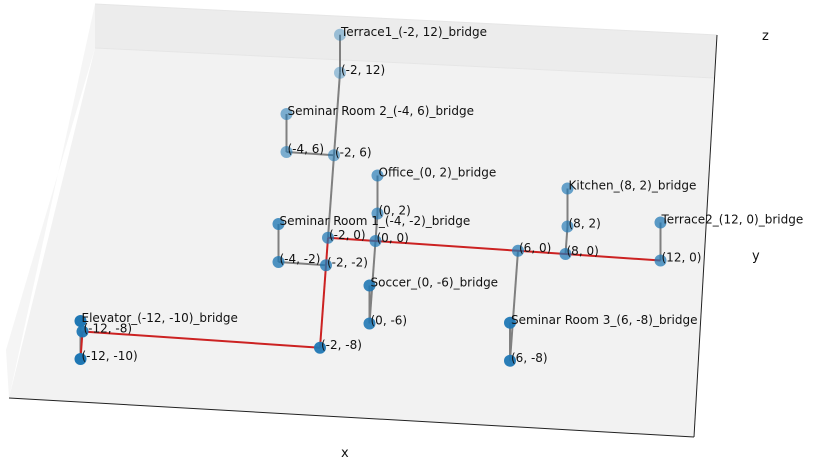 This screenshot has width=814, height=467. What do you see at coordinates (705, 236) in the screenshot?
I see `right-edge` at bounding box center [705, 236].